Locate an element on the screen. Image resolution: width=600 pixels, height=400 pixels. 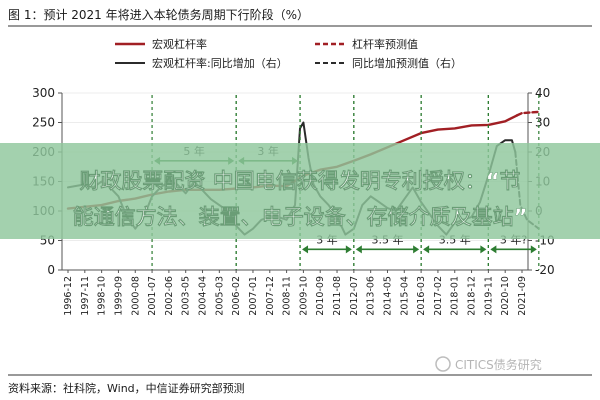
x-tick-label: 2005-03 is located at coordinates (219, 296).